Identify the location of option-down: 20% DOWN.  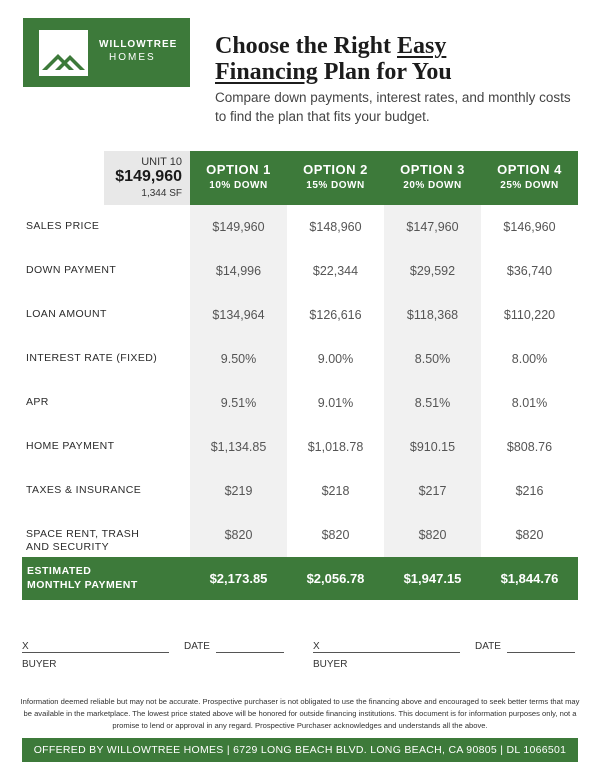
(432, 185).